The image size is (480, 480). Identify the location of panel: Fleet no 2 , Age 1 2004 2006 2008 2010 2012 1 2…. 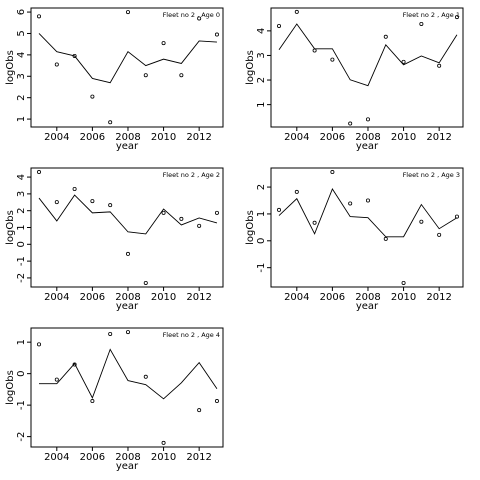
(354, 79).